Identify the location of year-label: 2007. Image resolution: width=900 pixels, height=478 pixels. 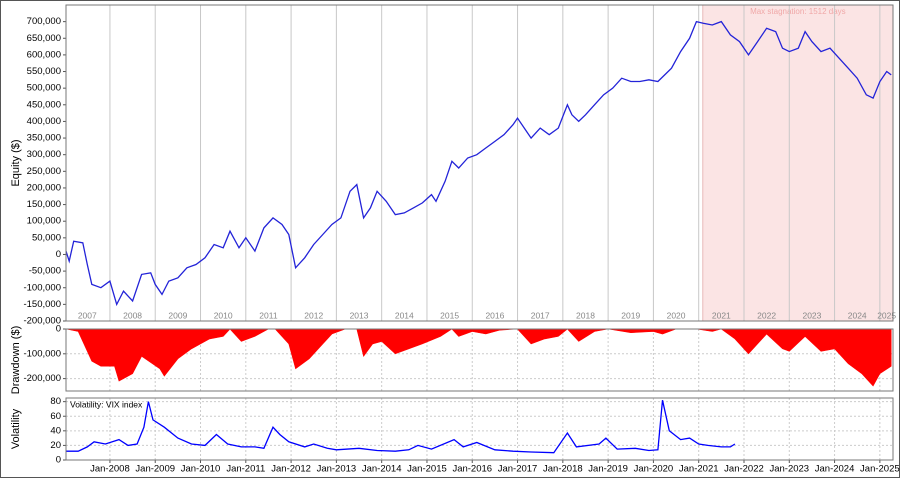
(87, 315).